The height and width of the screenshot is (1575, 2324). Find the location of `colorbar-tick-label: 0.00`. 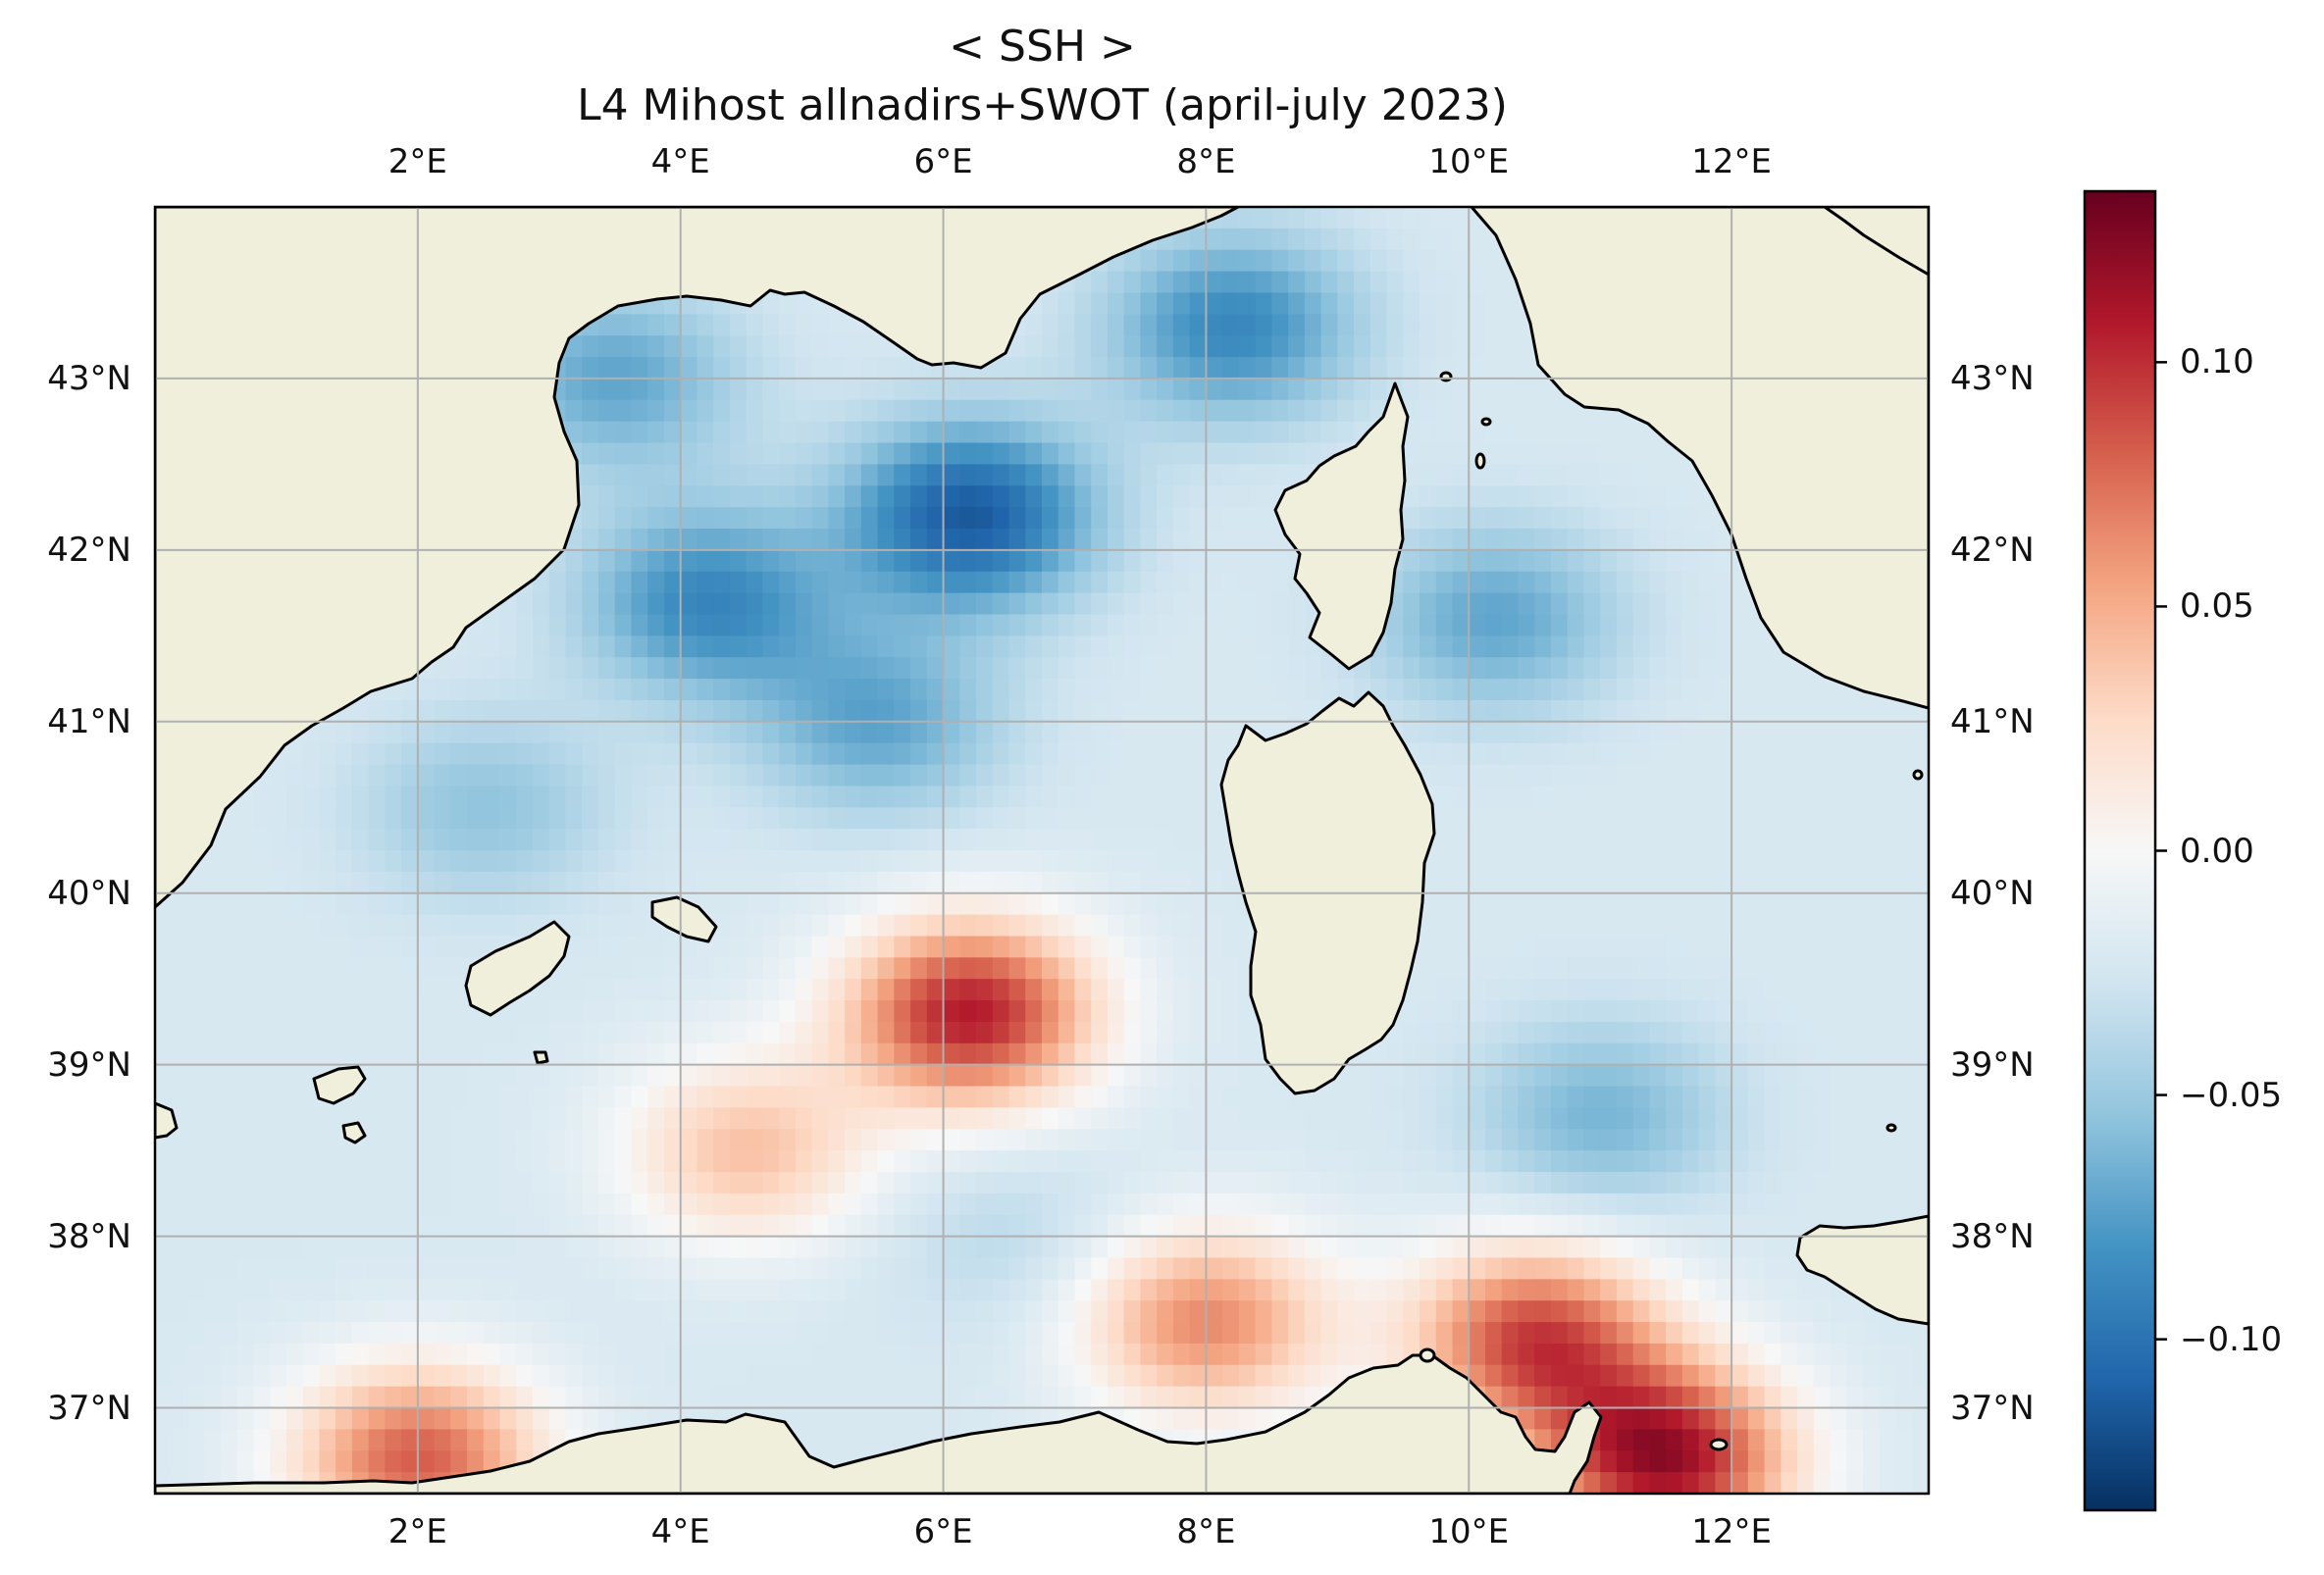

colorbar-tick-label: 0.00 is located at coordinates (2217, 851).